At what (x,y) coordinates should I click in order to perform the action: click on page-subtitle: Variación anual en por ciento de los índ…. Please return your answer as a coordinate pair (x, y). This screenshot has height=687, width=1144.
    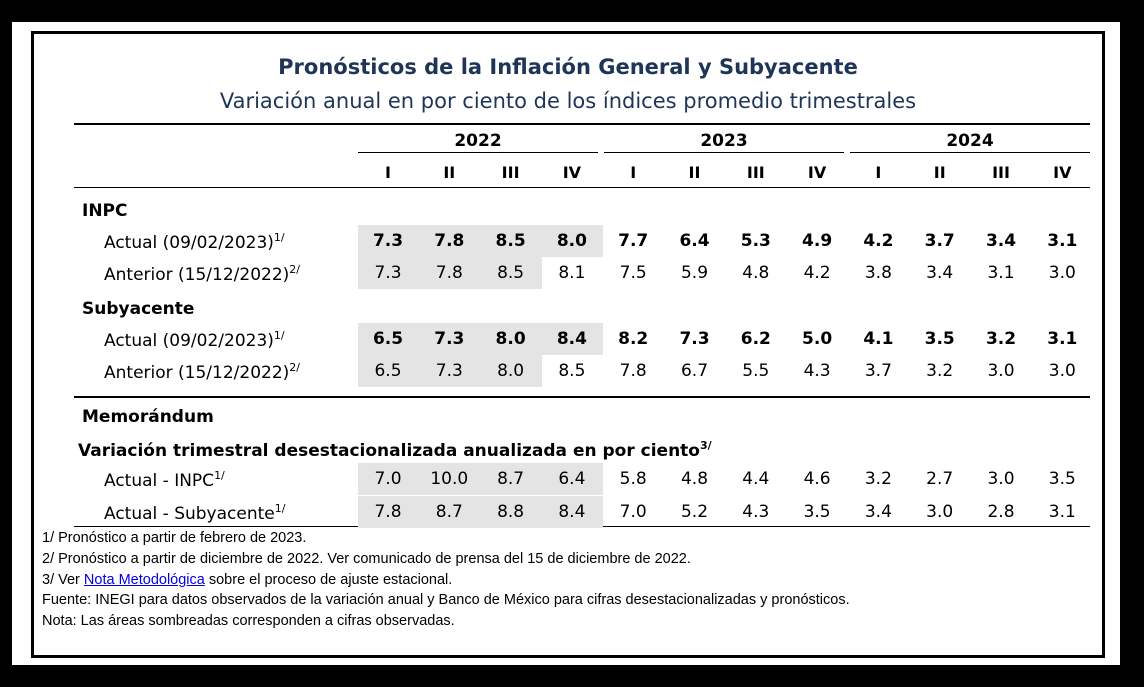
    Looking at the image, I should click on (568, 101).